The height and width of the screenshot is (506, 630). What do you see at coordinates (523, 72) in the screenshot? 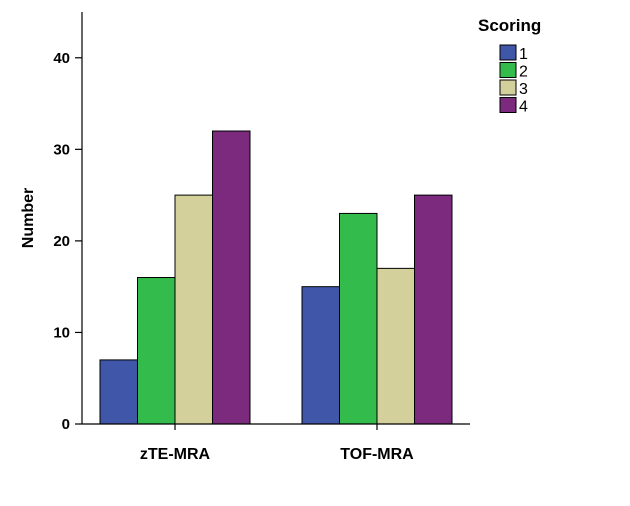
I see `legend-label-2: 2` at bounding box center [523, 72].